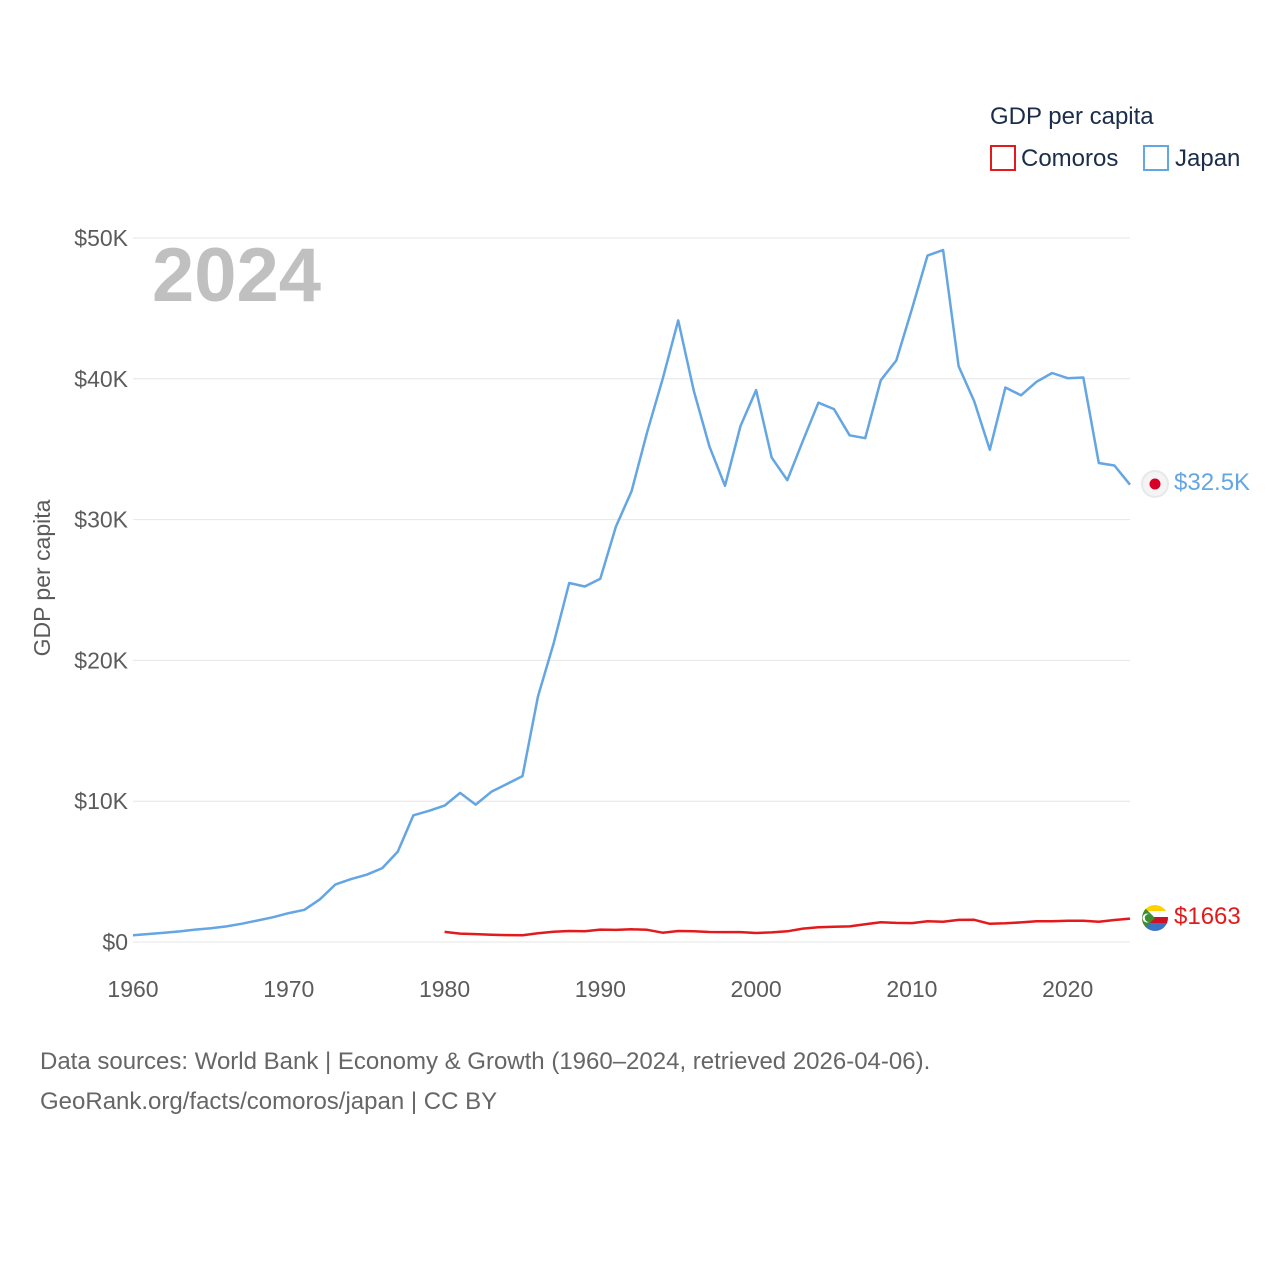 This screenshot has height=1280, width=1280. What do you see at coordinates (1069, 158) in the screenshot?
I see `legend-label-comoros: Comoros` at bounding box center [1069, 158].